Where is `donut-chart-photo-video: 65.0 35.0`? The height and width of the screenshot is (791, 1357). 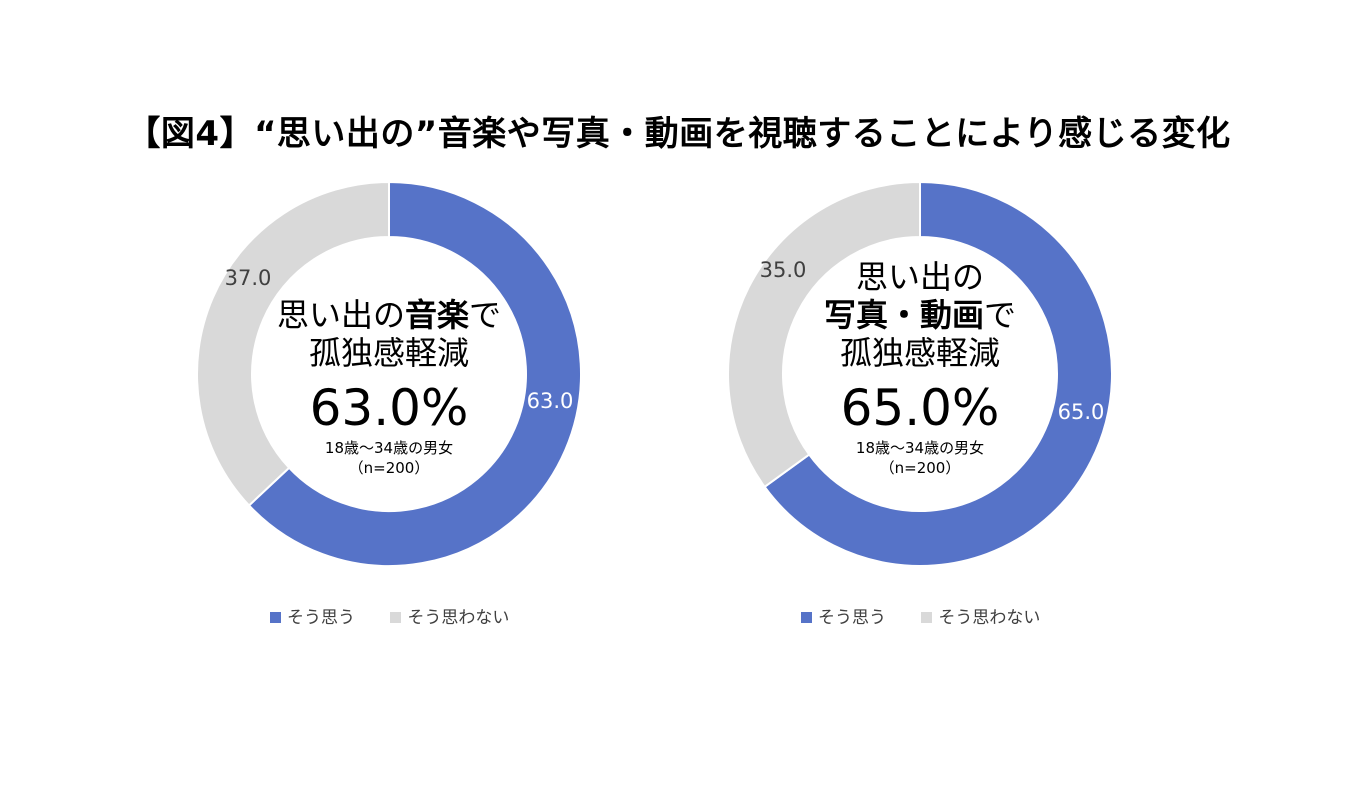 donut-chart-photo-video: 65.0 35.0 is located at coordinates (920, 373).